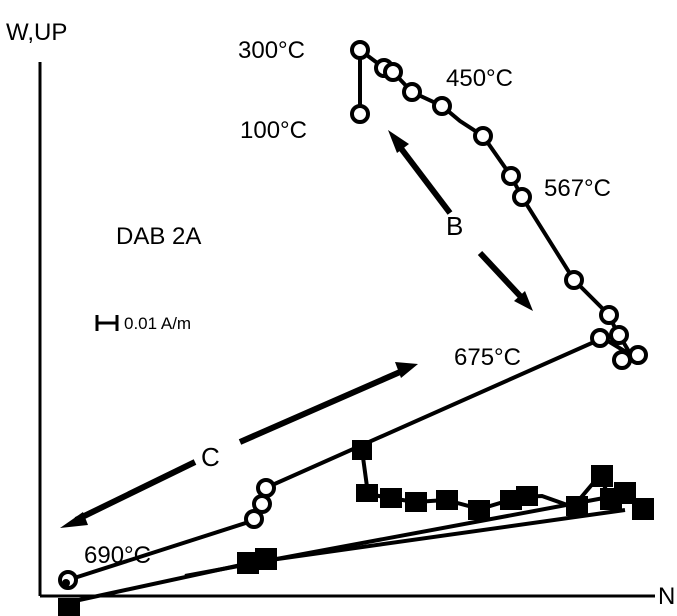 The width and height of the screenshot is (677, 616). Describe the element at coordinates (210, 457) in the screenshot. I see `component-c-label: C` at that location.